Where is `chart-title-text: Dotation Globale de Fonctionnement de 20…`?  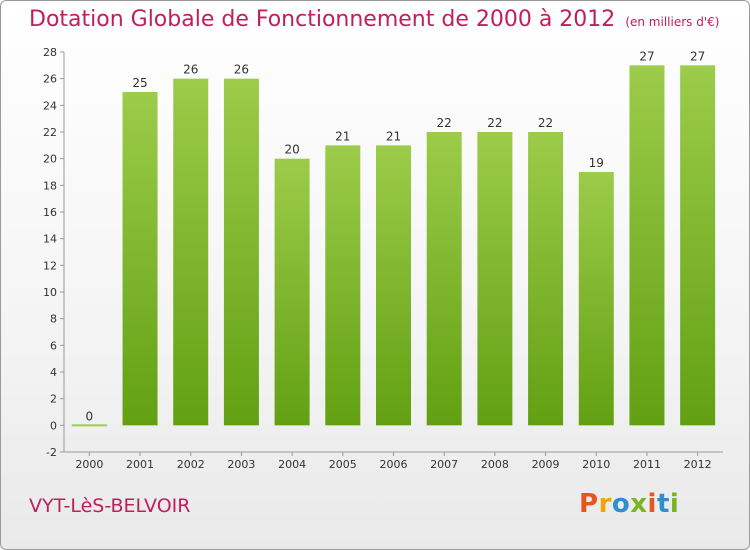 chart-title-text: Dotation Globale de Fonctionnement de 20… is located at coordinates (322, 19).